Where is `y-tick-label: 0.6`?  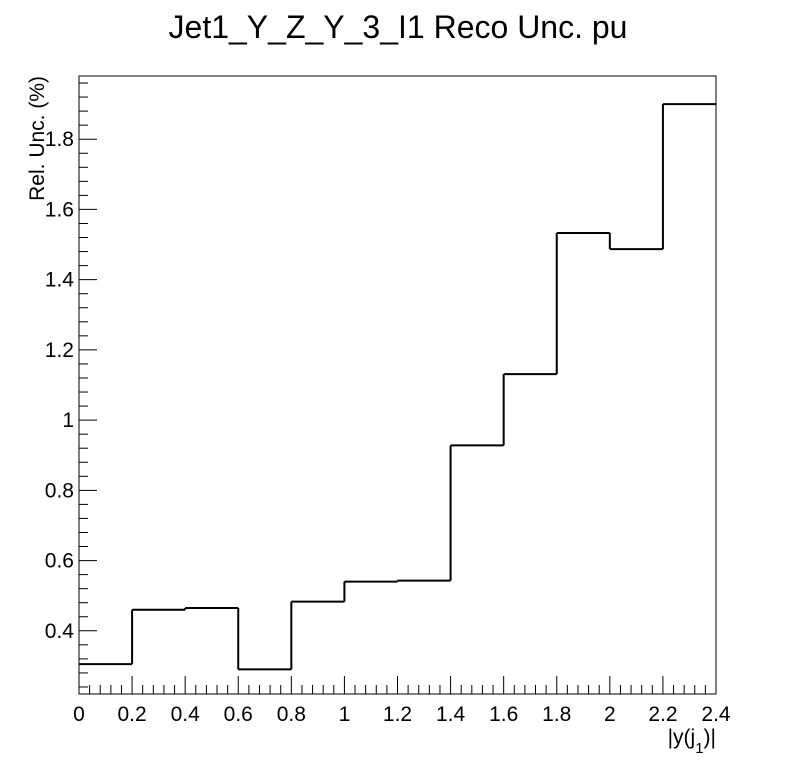 y-tick-label: 0.6 is located at coordinates (59, 561).